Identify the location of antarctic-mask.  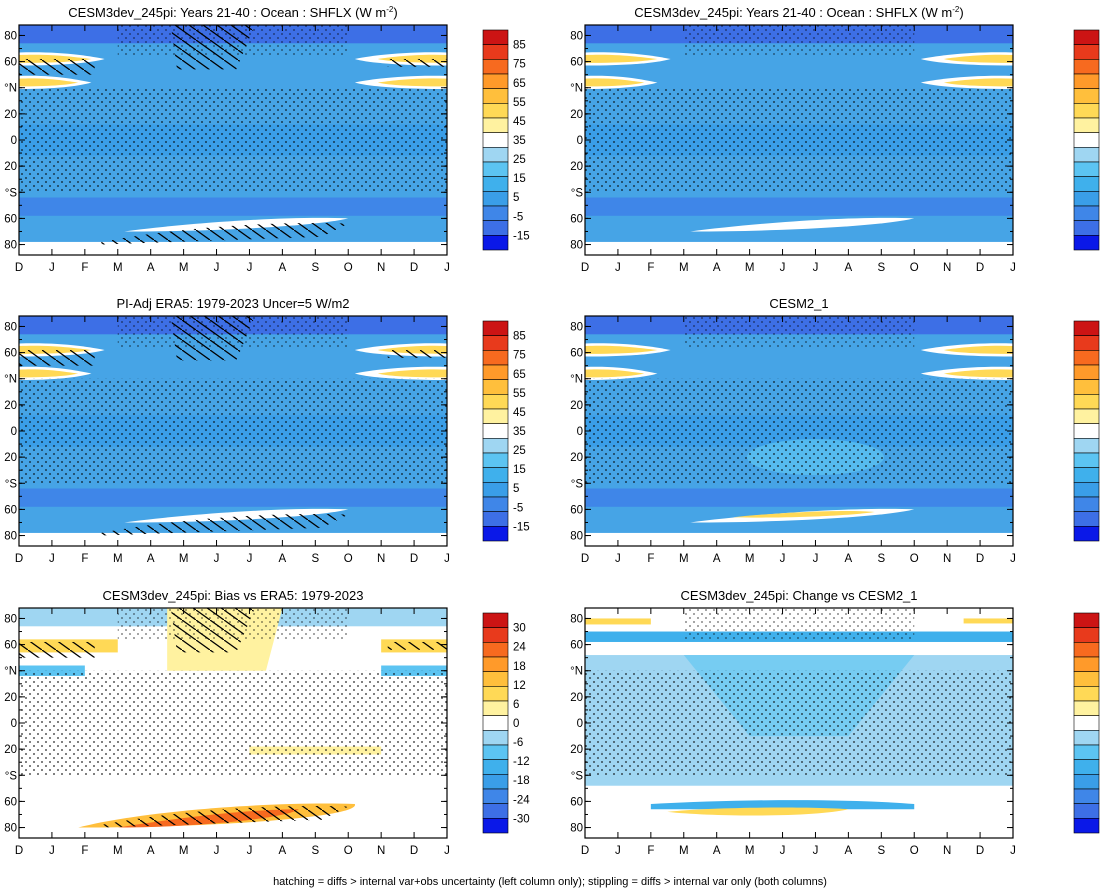
(233, 539).